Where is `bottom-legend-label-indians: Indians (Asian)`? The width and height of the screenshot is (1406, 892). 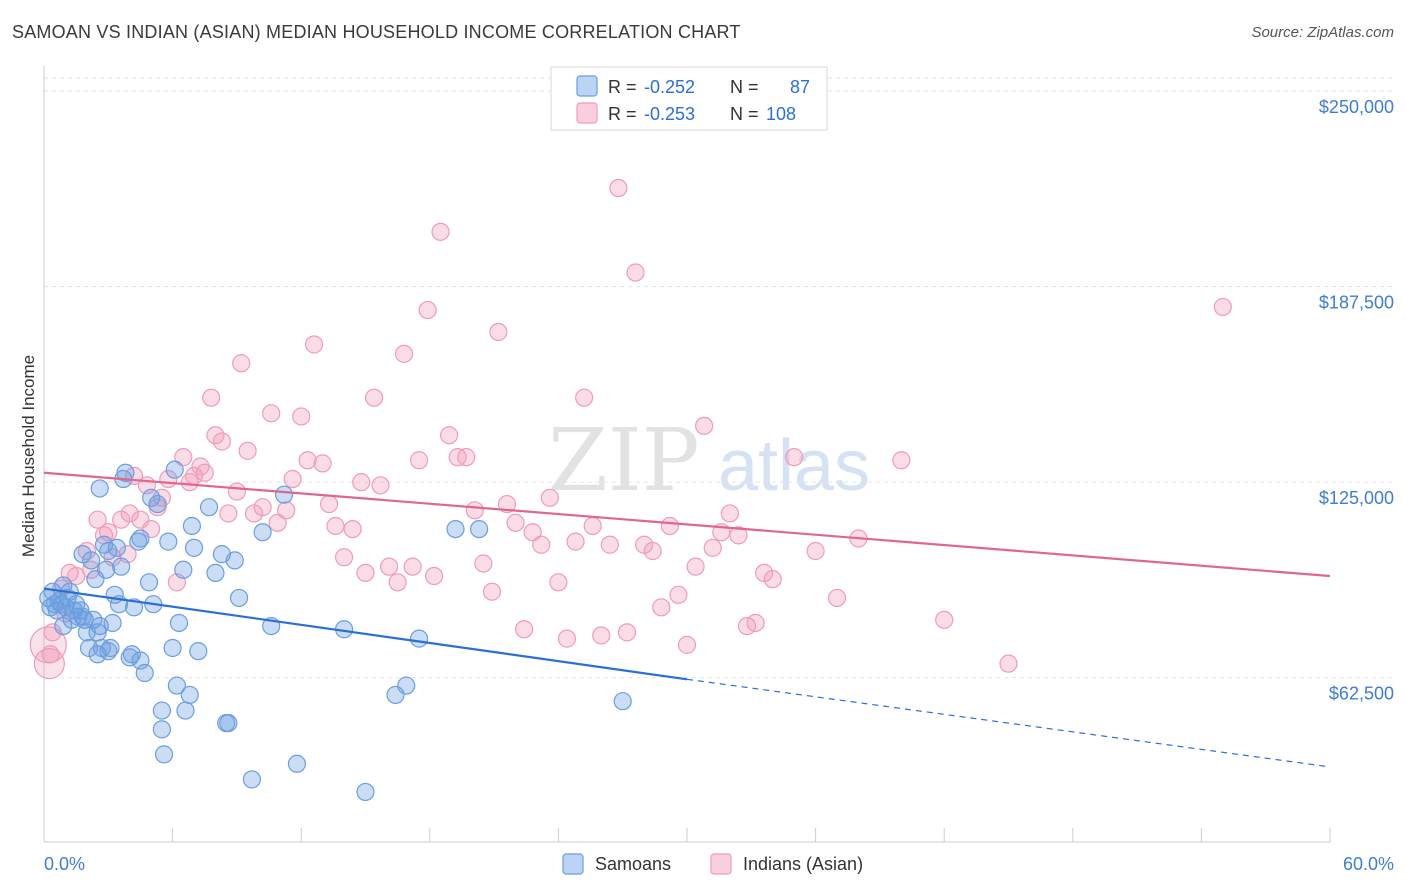 bottom-legend-label-indians: Indians (Asian) is located at coordinates (803, 864).